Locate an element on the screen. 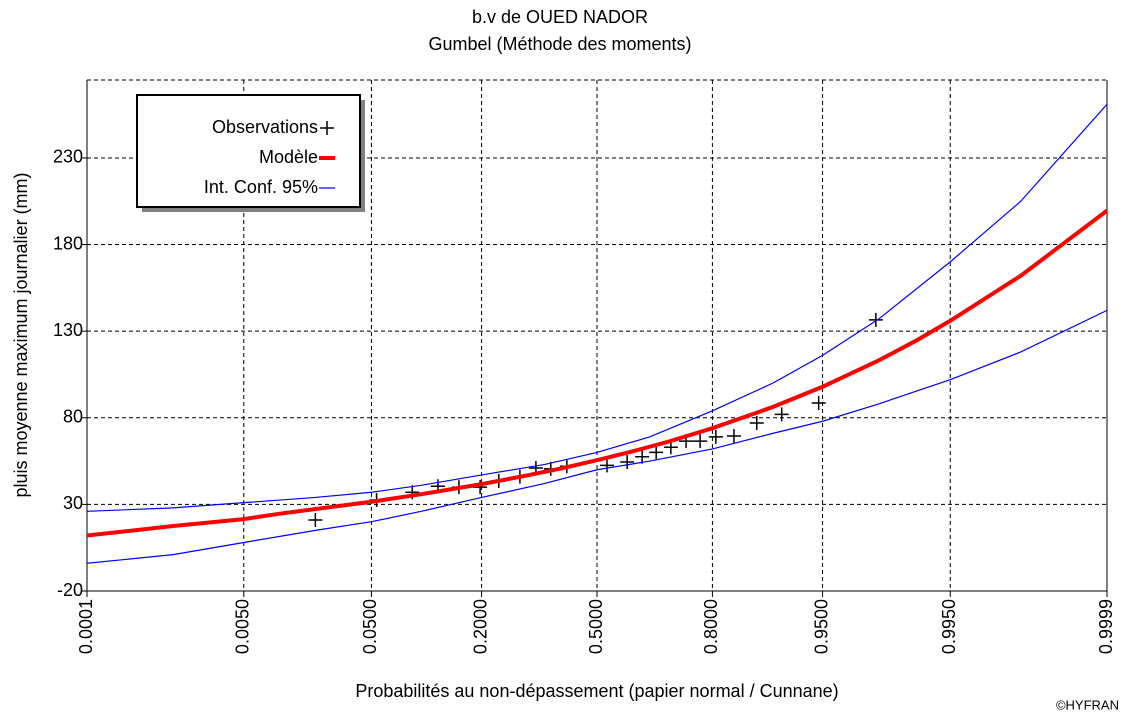  legend-label: Int. Conf. 95% is located at coordinates (261, 187).